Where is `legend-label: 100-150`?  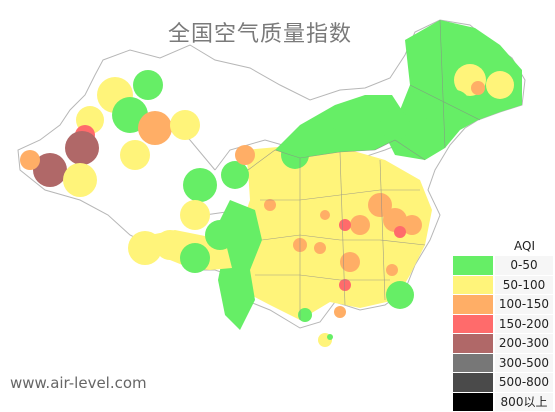
legend-label: 100-150 is located at coordinates (524, 304).